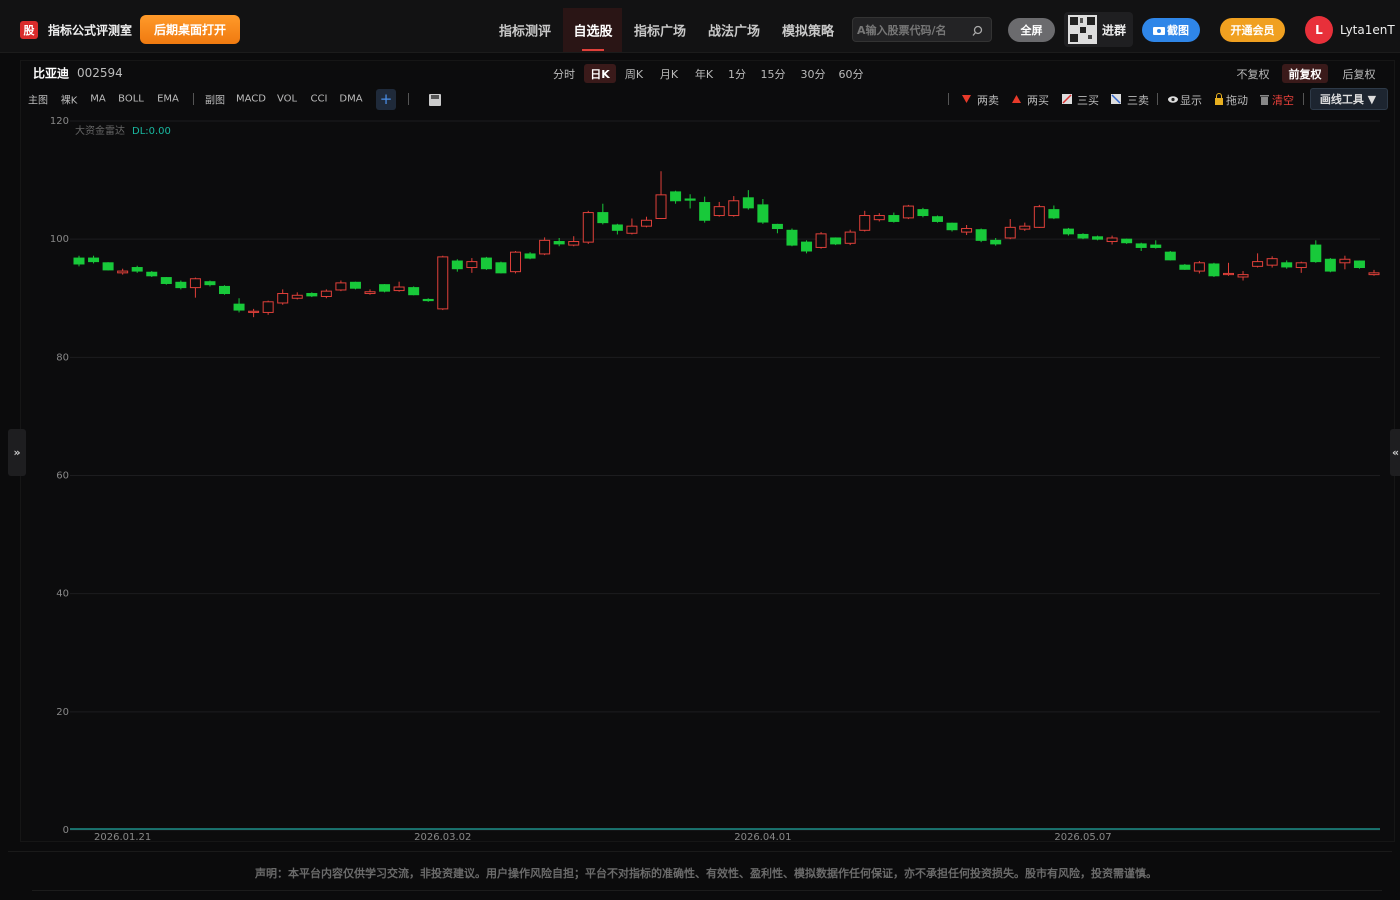 Image resolution: width=1400 pixels, height=900 pixels. What do you see at coordinates (1367, 30) in the screenshot?
I see `username: Lyta1enT` at bounding box center [1367, 30].